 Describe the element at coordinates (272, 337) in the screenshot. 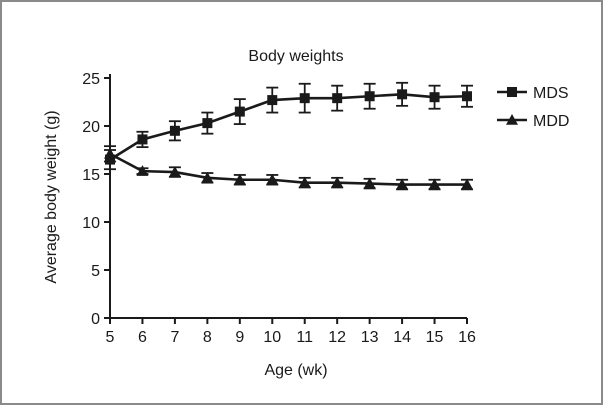

I see `x-tick-label: 10` at that location.